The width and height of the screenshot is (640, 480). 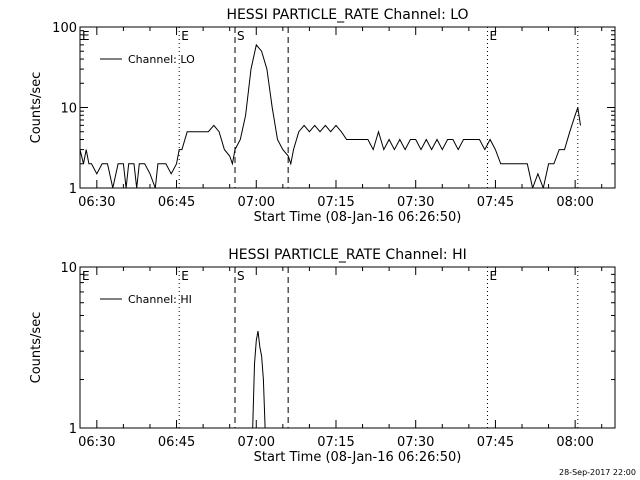 What do you see at coordinates (259, 379) in the screenshot?
I see `series-line` at bounding box center [259, 379].